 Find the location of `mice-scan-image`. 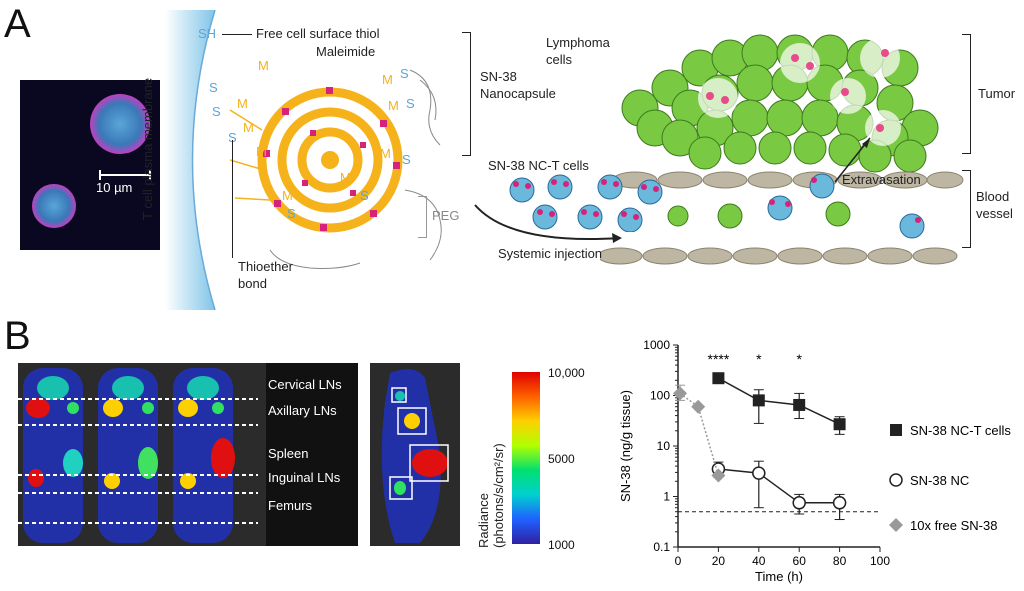

mice-scan-image is located at coordinates (188, 454).